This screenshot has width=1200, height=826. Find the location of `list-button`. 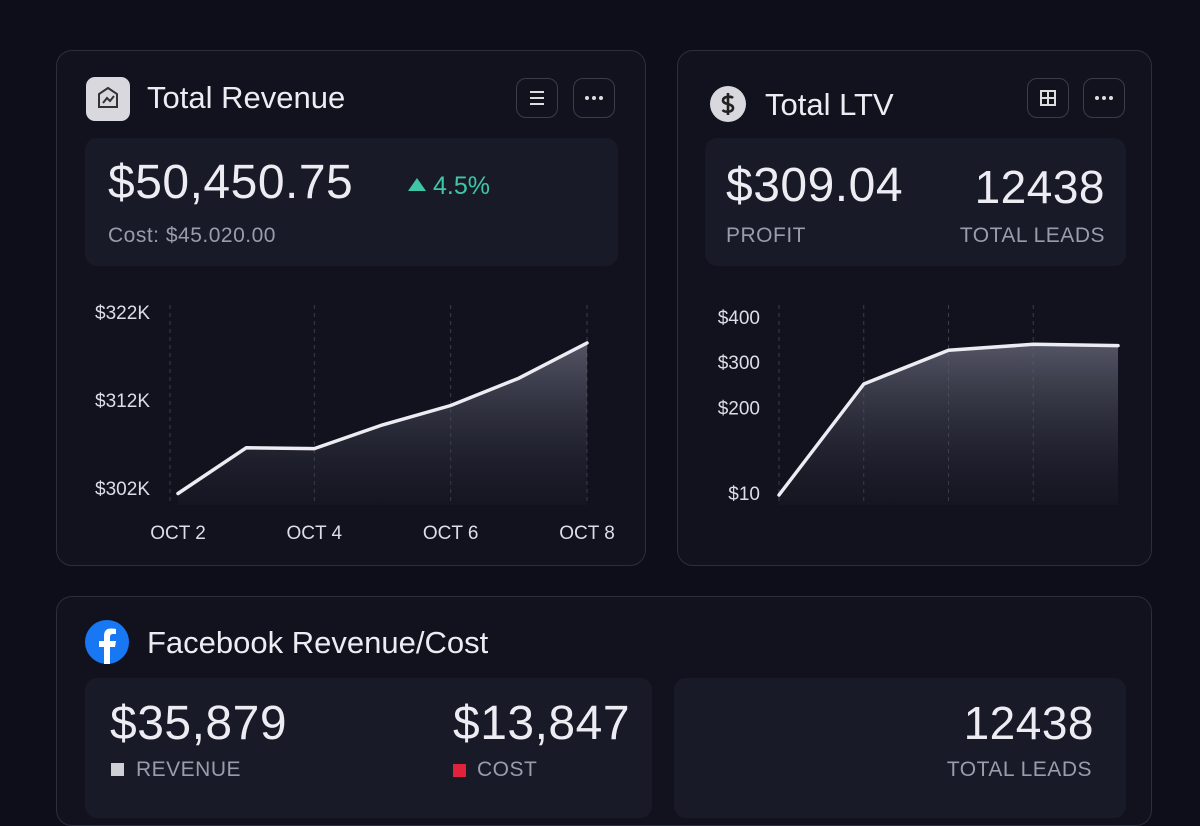

list-button is located at coordinates (537, 98).